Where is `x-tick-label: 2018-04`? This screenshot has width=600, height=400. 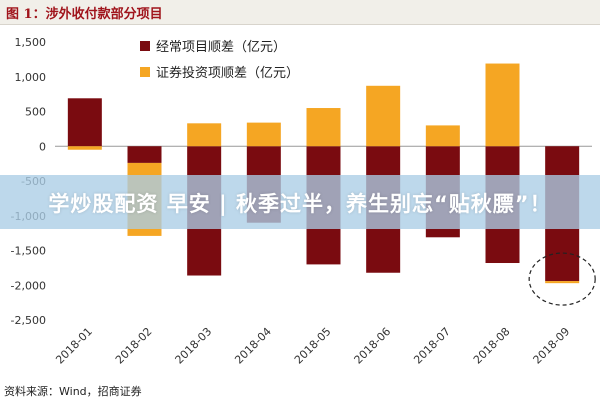
x-tick-label: 2018-04 is located at coordinates (253, 346).